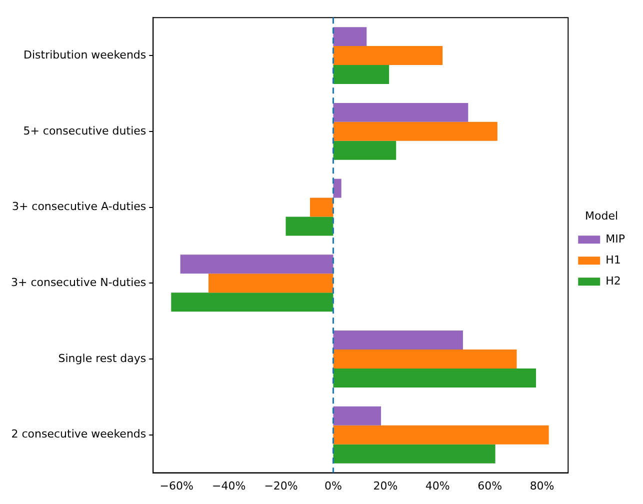 The height and width of the screenshot is (504, 643). What do you see at coordinates (385, 485) in the screenshot?
I see `x-tick-label: 20%` at bounding box center [385, 485].